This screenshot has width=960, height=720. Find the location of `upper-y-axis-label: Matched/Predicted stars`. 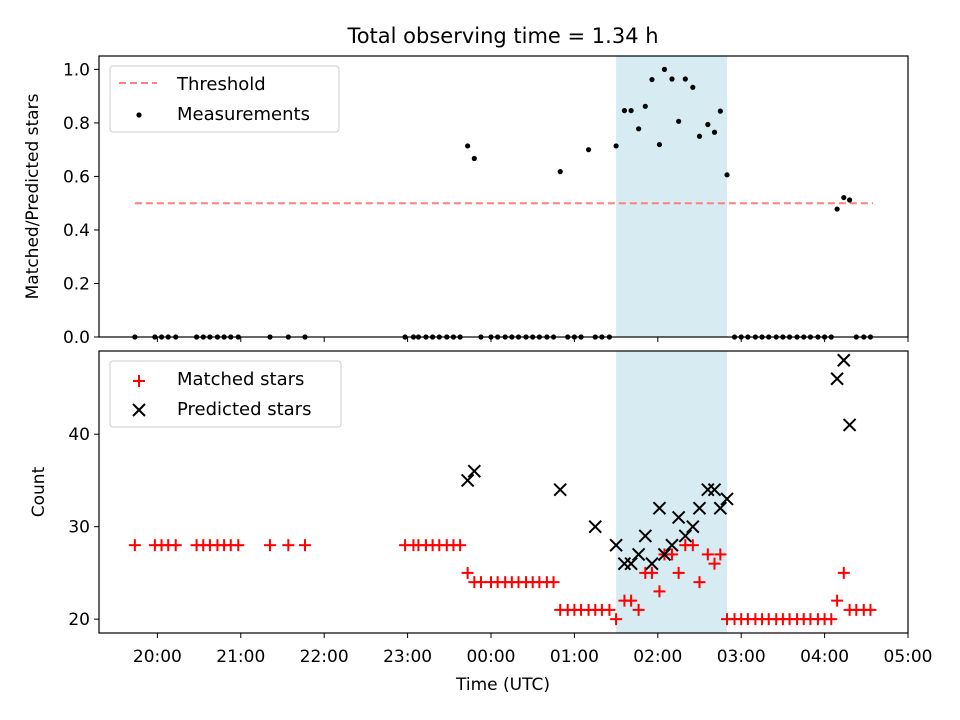

upper-y-axis-label: Matched/Predicted stars is located at coordinates (33, 196).